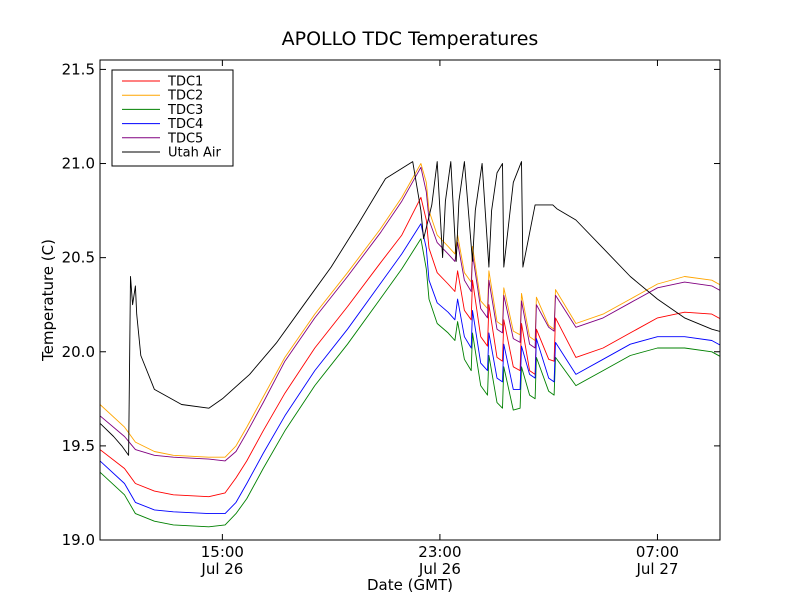 The image size is (800, 600). Describe the element at coordinates (78, 258) in the screenshot. I see `y-tick-label: 20.5` at that location.